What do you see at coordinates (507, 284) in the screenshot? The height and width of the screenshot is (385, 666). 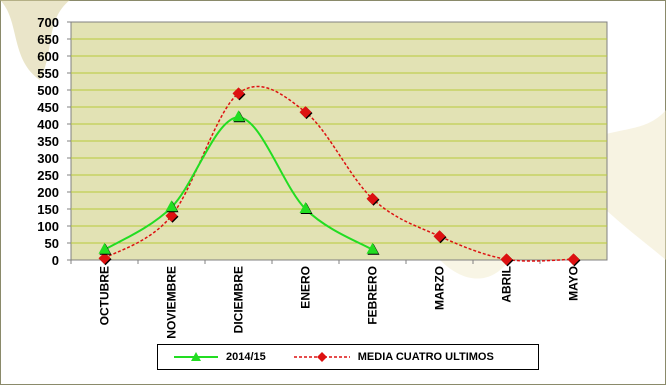 I see `x-tick-label: ABRIL` at bounding box center [507, 284].